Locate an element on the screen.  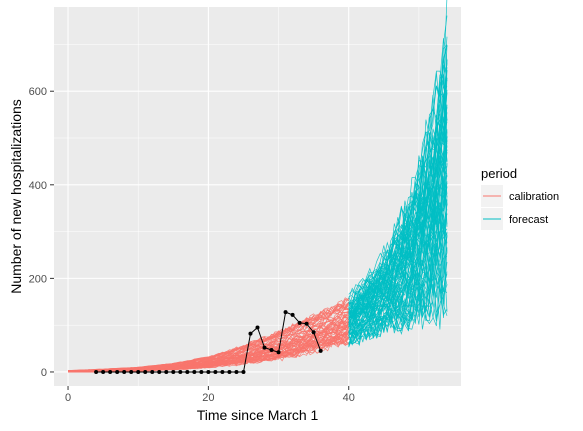
legend-label: forecast is located at coordinates (528, 220).